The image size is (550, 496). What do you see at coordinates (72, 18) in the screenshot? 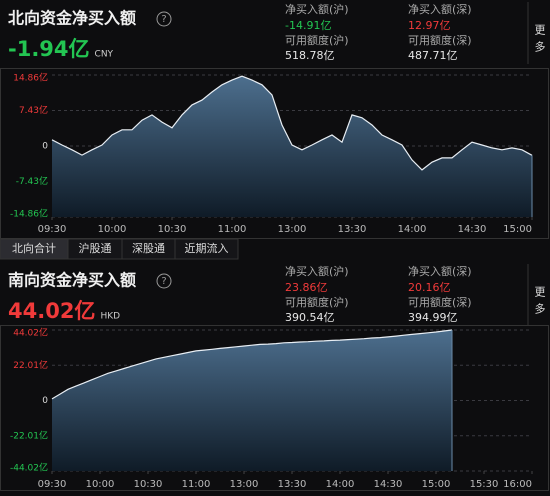
I see `panel-title: 北向资金净买入额` at bounding box center [72, 18].